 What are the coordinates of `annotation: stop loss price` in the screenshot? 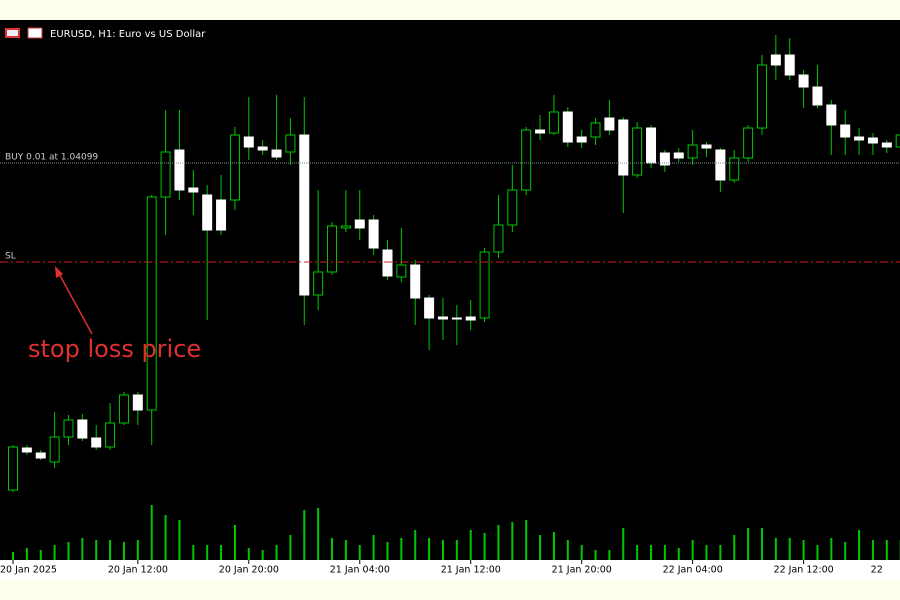 It's located at (114, 349).